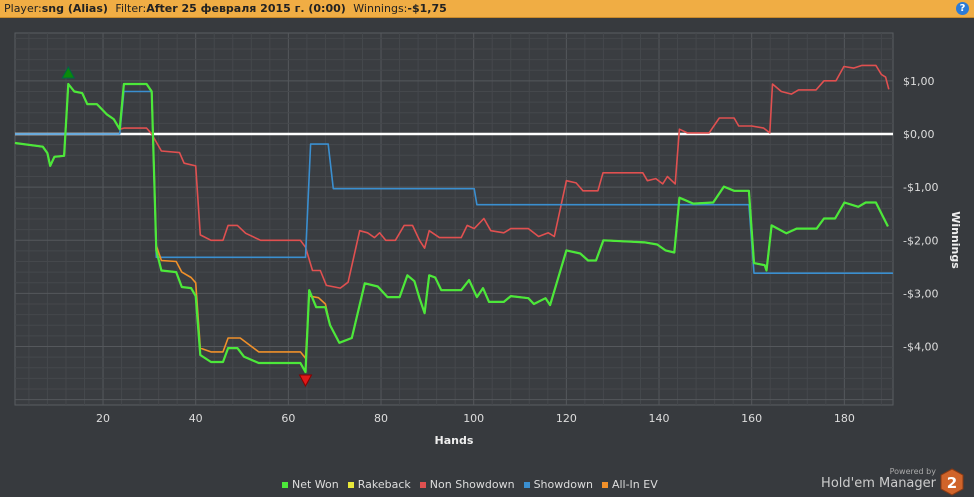 This screenshot has height=497, width=974. I want to click on product-name: Hold'em Manager, so click(878, 483).